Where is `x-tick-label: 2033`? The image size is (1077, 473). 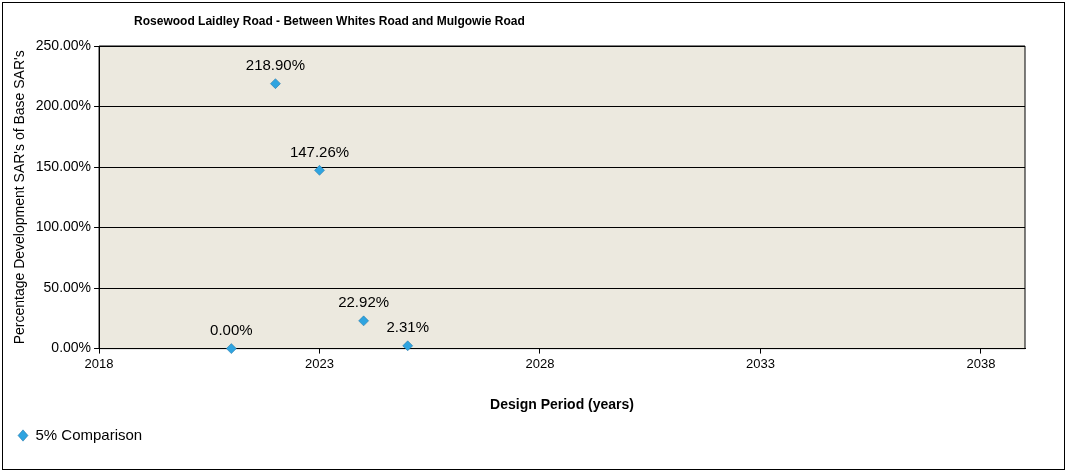
x-tick-label: 2033 is located at coordinates (760, 363).